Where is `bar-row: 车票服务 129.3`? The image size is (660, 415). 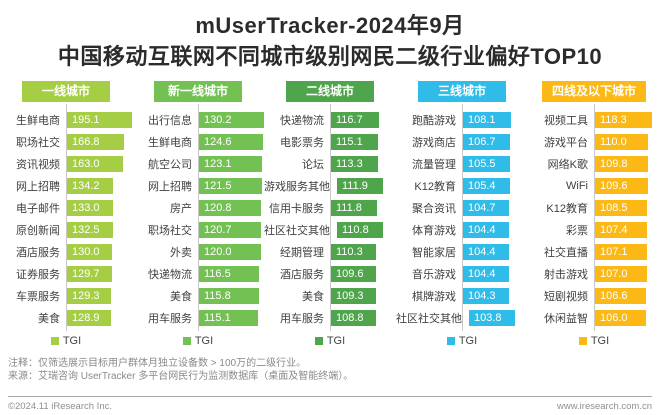 bar-row: 车票服务 129.3 is located at coordinates (66, 296).